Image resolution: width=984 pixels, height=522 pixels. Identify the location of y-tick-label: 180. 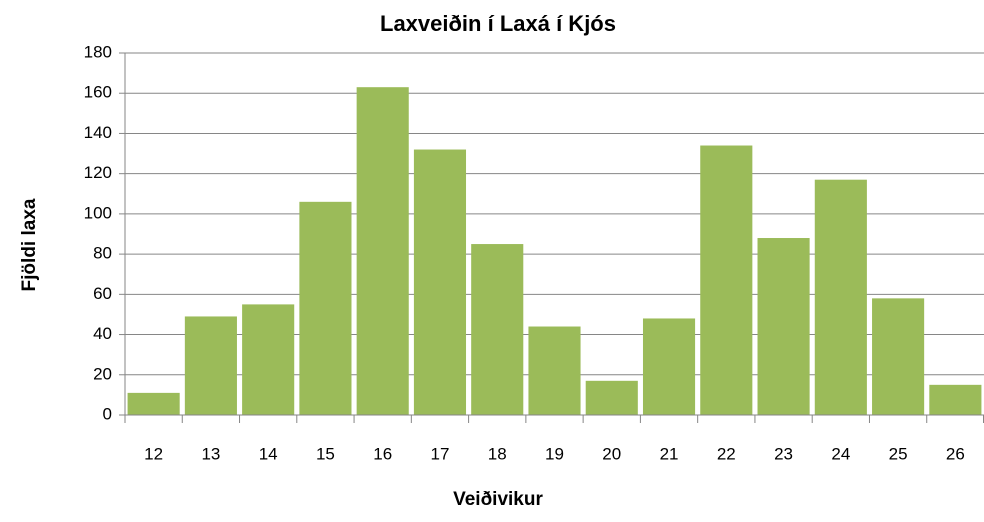
(98, 51).